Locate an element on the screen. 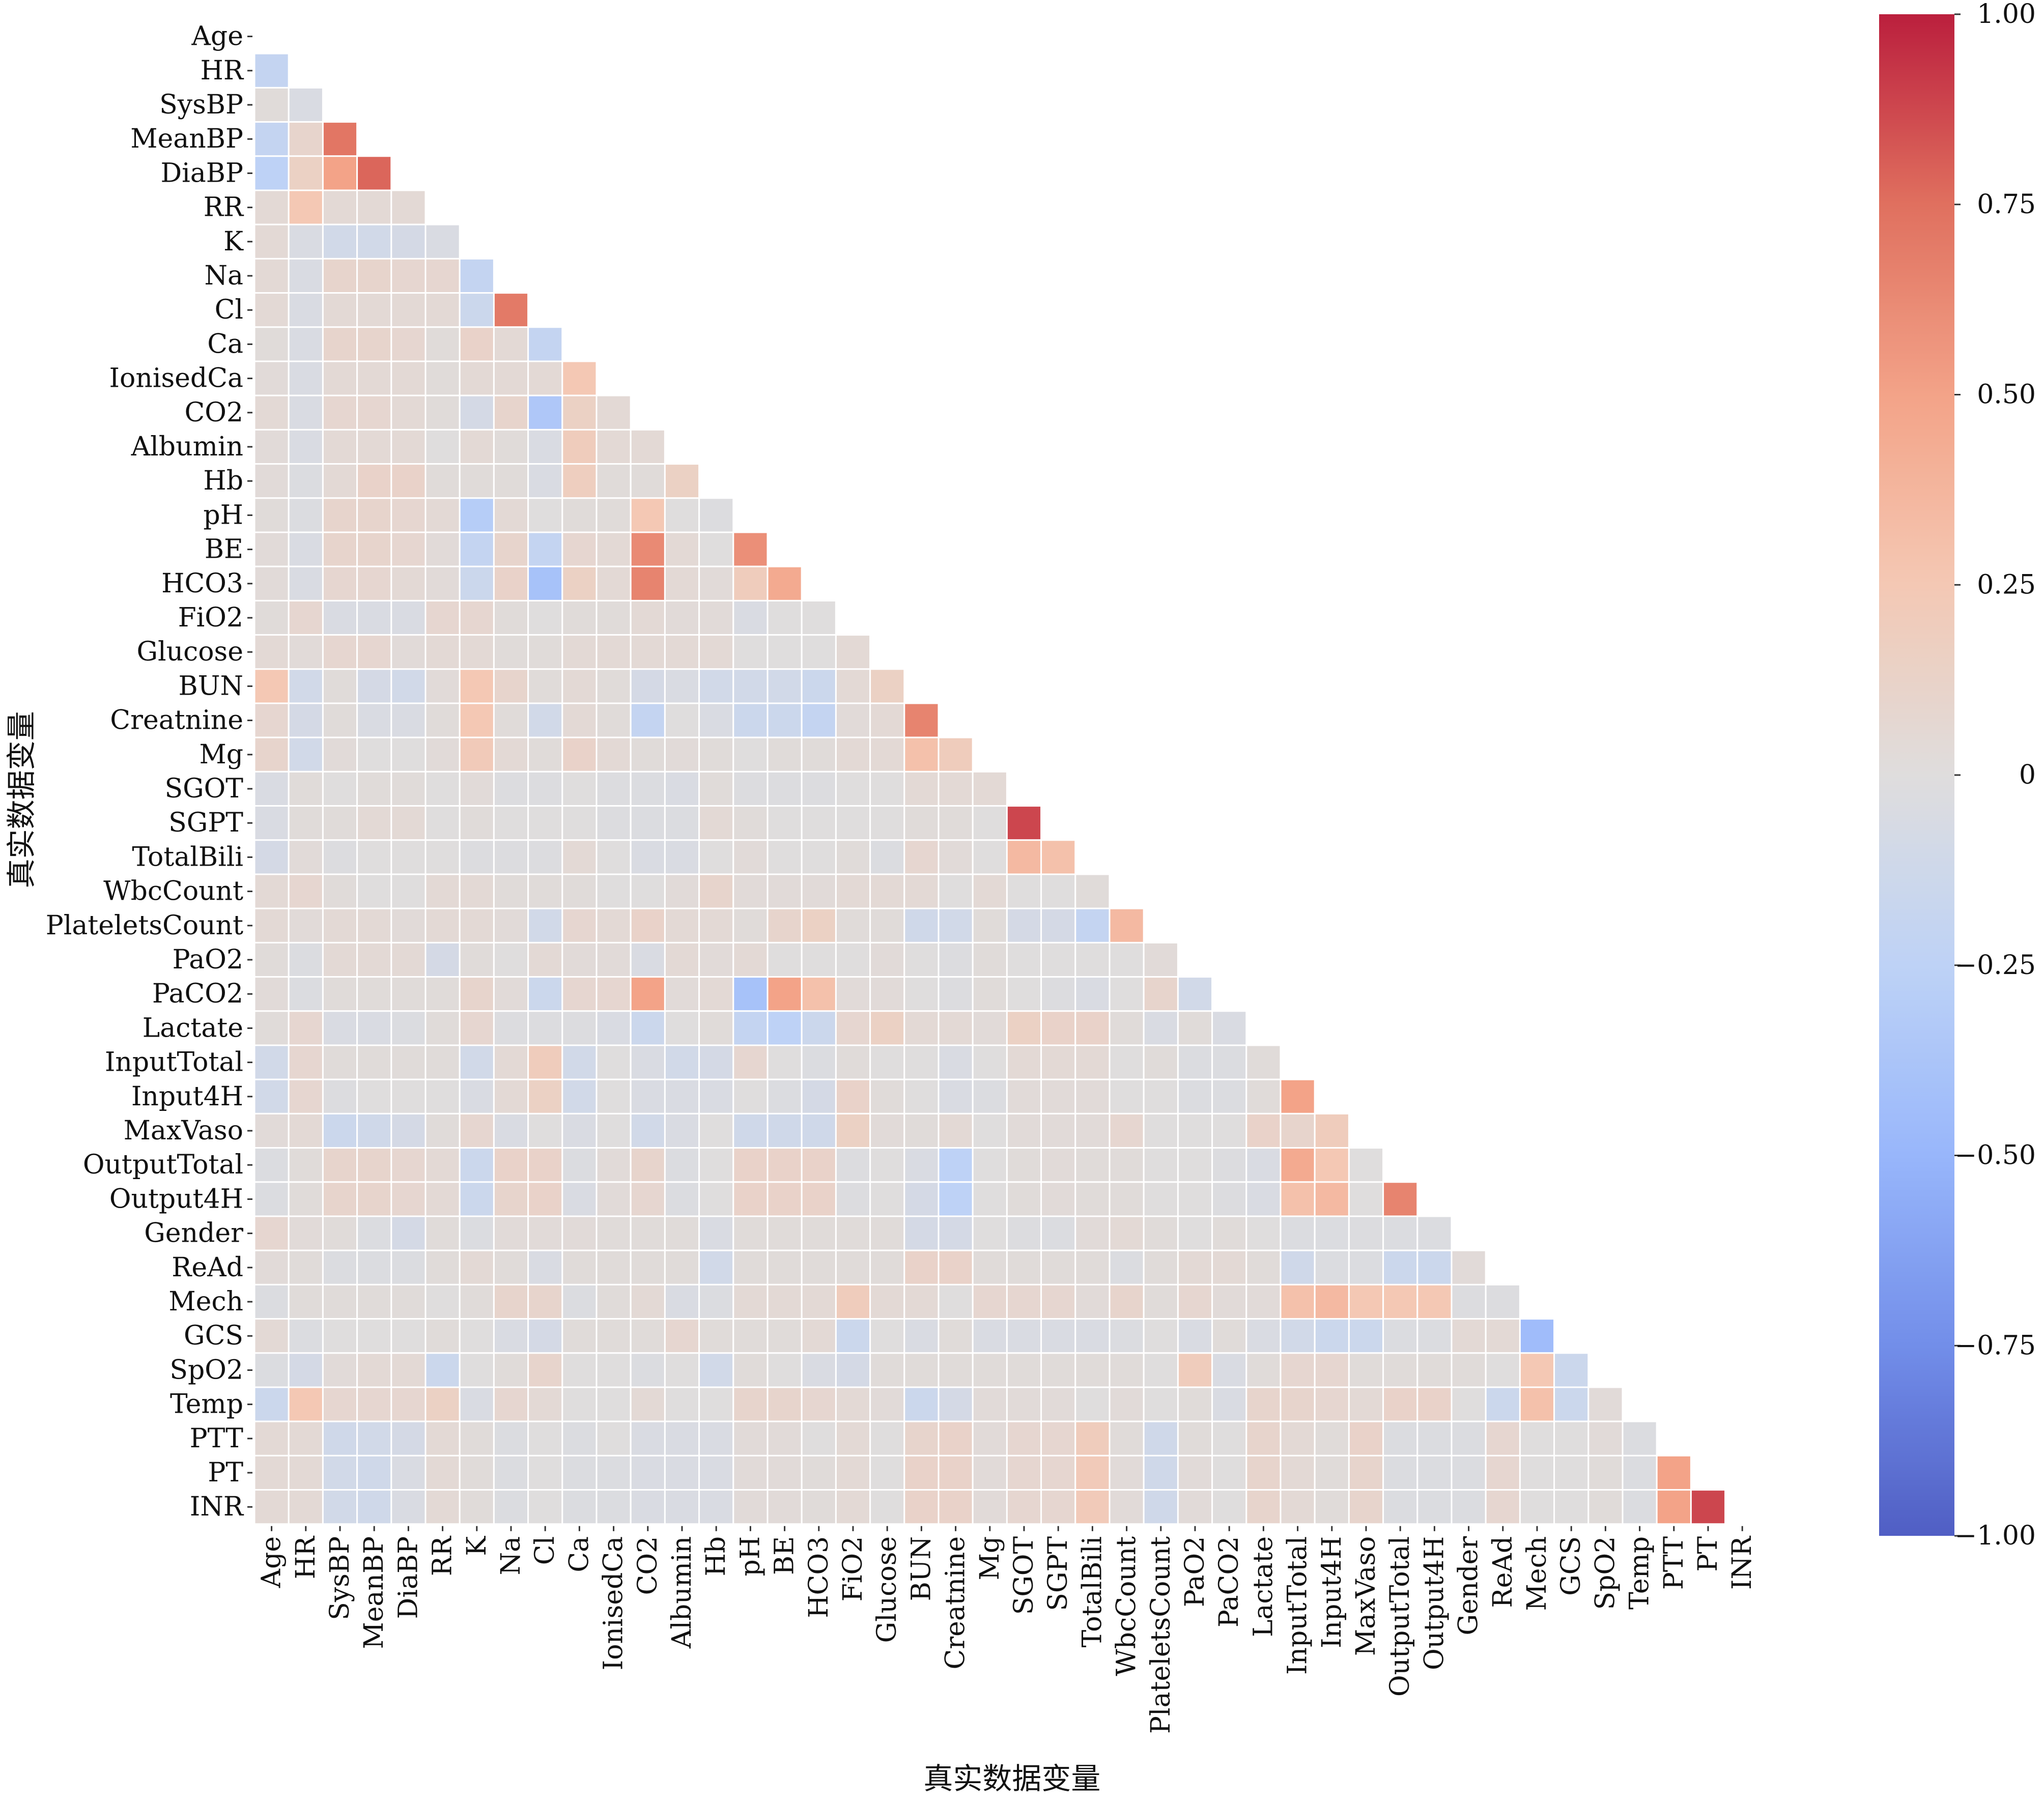 Image resolution: width=2044 pixels, height=1803 pixels. cell-pao2-wbccount is located at coordinates (1127, 959).